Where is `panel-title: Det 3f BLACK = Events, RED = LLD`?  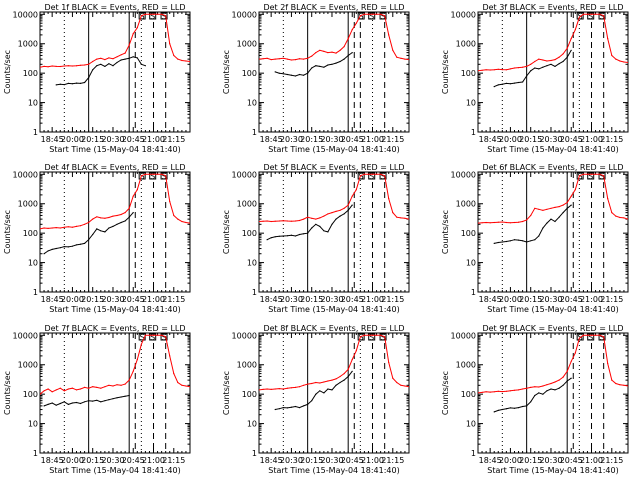
panel-title: Det 3f BLACK = Events, RED = LLD is located at coordinates (552, 7).